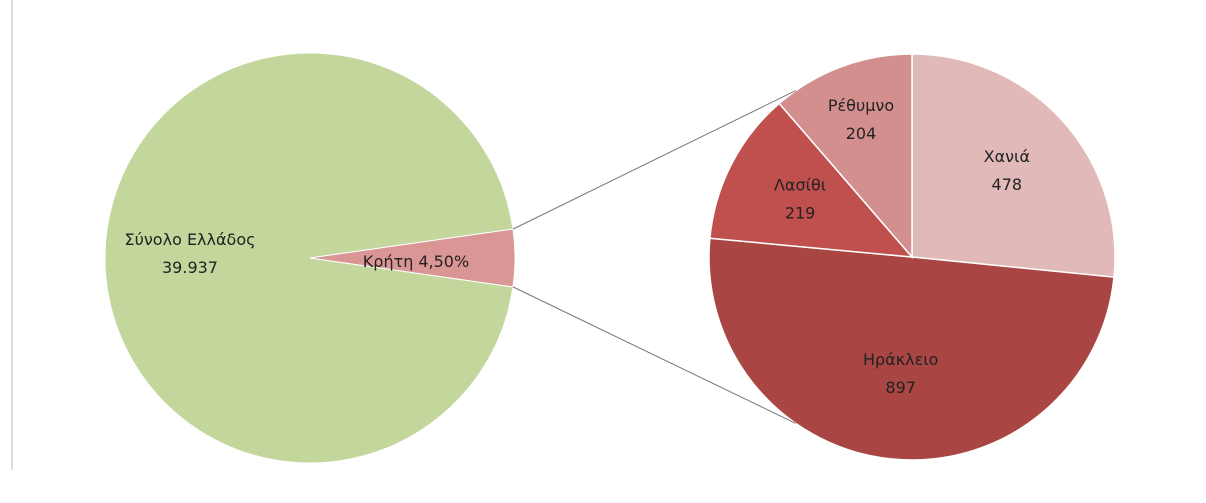 This screenshot has height=503, width=1206. Describe the element at coordinates (900, 373) in the screenshot. I see `slice-label: Ηράκλειο 897` at that location.